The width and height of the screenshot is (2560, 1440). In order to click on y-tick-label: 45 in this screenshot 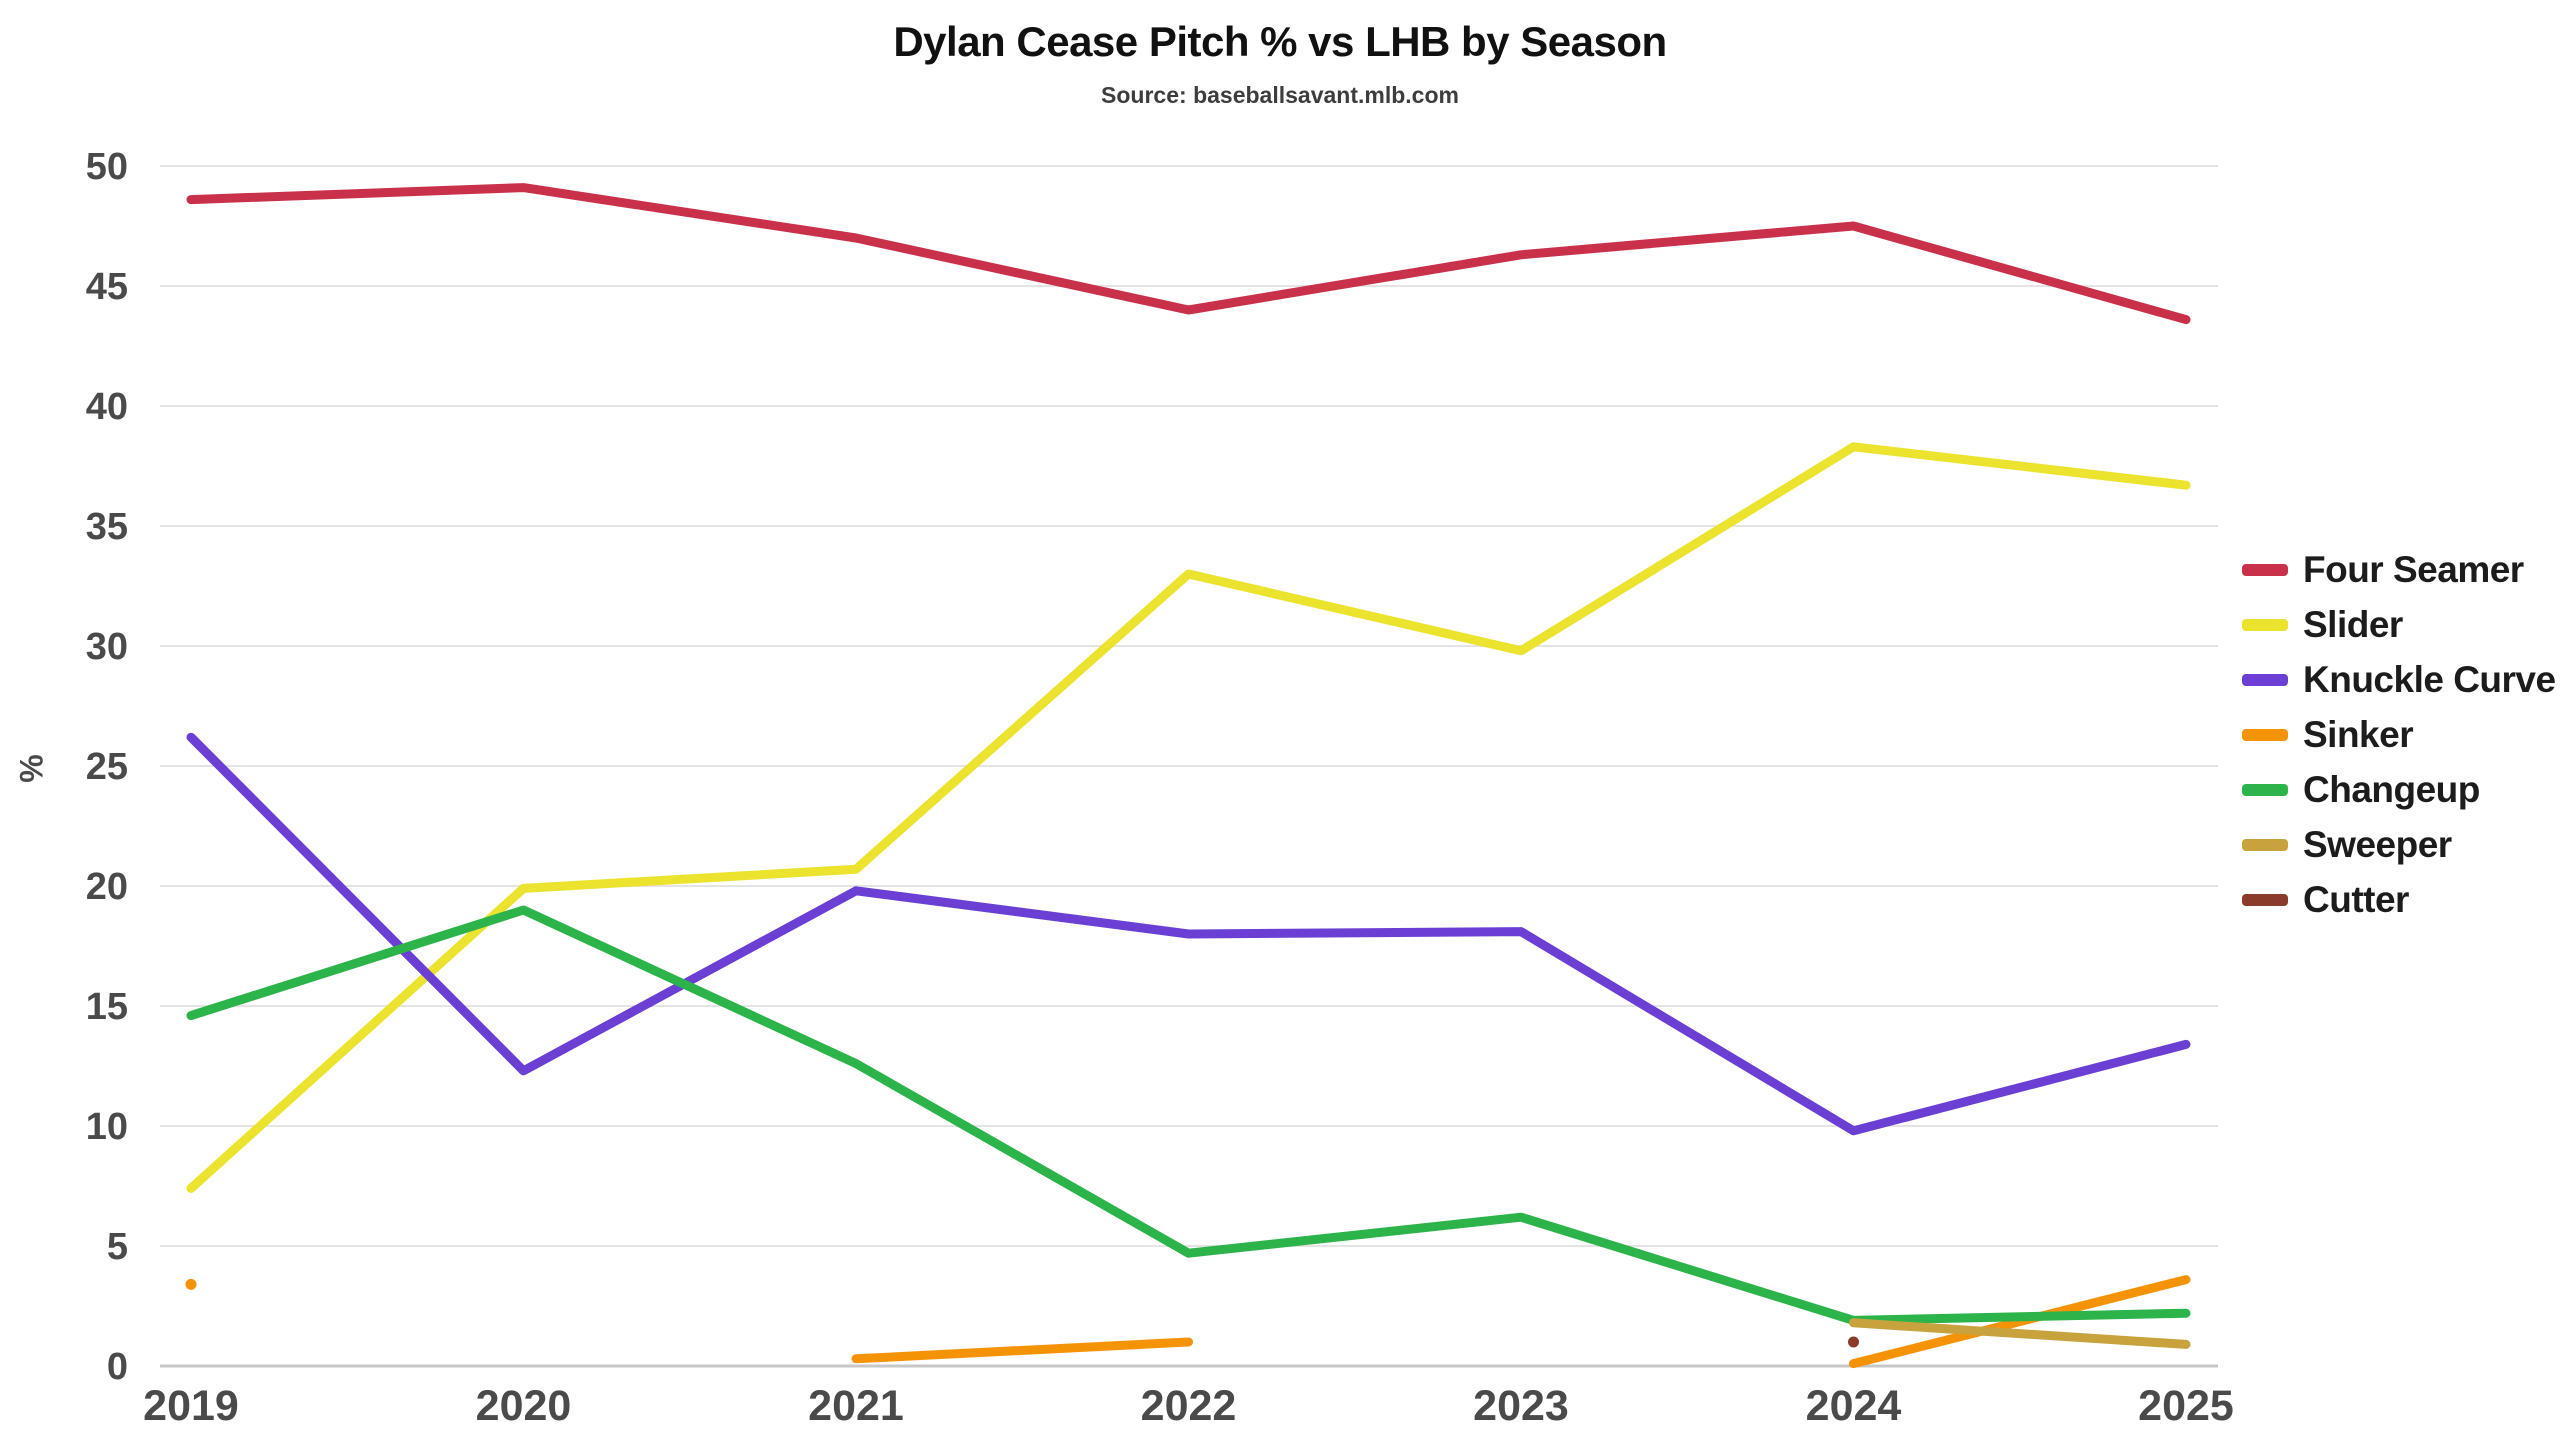, I will do `click(107, 287)`.